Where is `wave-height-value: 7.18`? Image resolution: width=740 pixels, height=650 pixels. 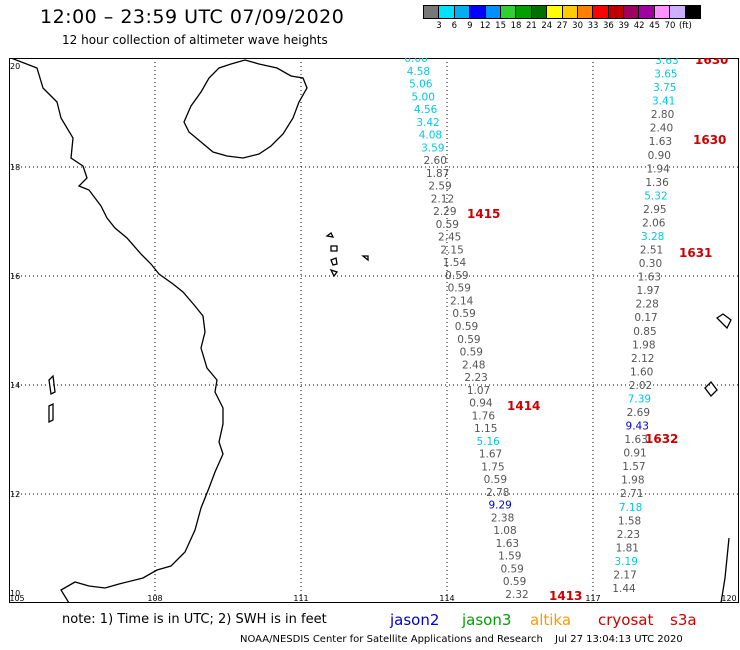
wave-height-value: 7.18 is located at coordinates (630, 508).